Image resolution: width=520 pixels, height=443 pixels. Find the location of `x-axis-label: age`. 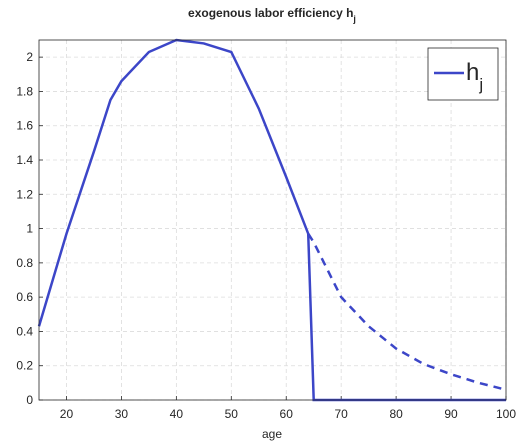

x-axis-label: age is located at coordinates (272, 434).